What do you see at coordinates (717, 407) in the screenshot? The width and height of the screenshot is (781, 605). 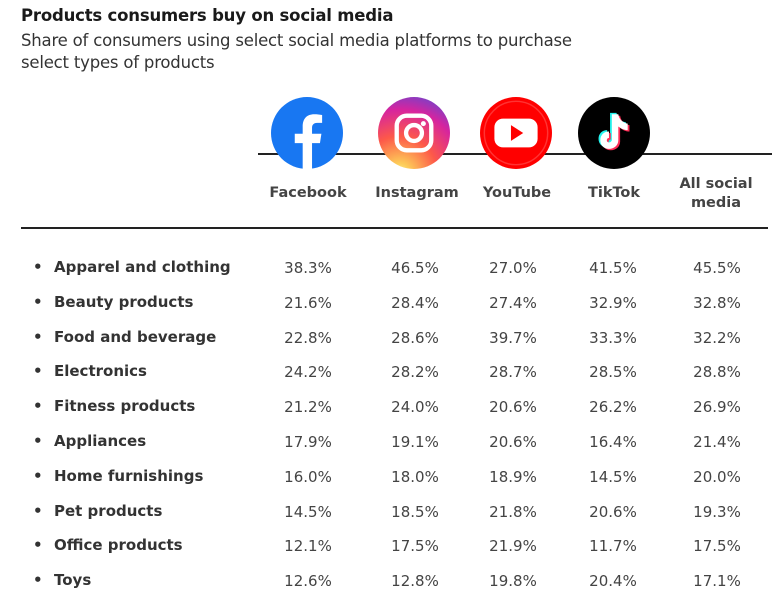 I see `cell-value: 26.9%` at bounding box center [717, 407].